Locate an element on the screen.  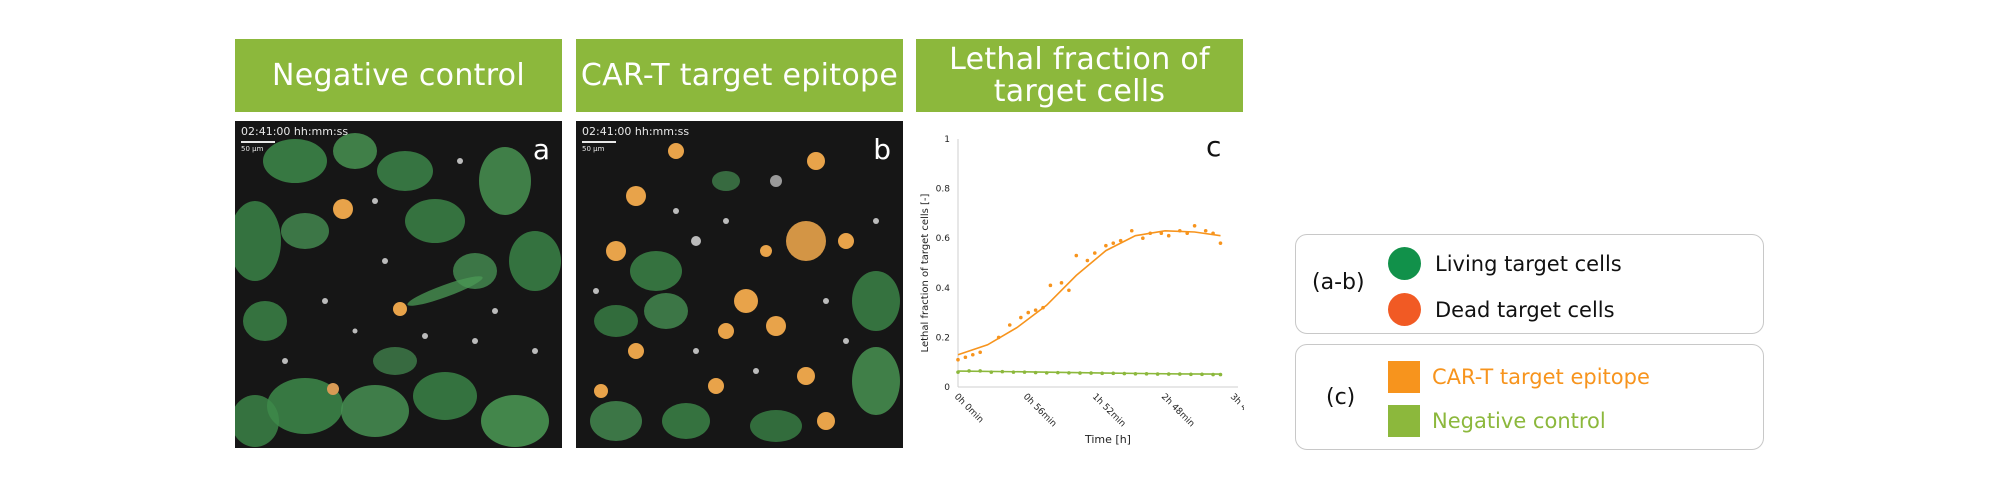
dead-cells-dot-icon is located at coordinates (1404, 309).